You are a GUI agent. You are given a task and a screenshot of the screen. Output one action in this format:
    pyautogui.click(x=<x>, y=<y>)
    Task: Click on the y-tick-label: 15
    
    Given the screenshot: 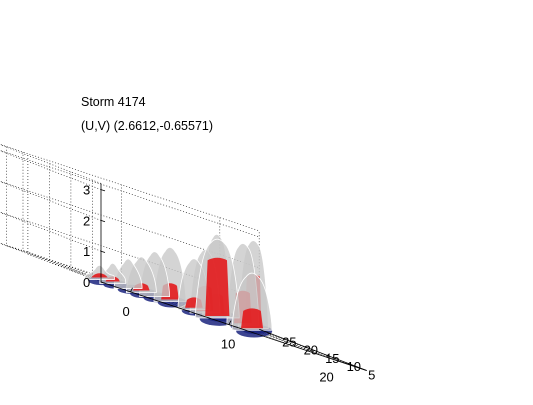 What is the action you would take?
    pyautogui.click(x=332, y=358)
    